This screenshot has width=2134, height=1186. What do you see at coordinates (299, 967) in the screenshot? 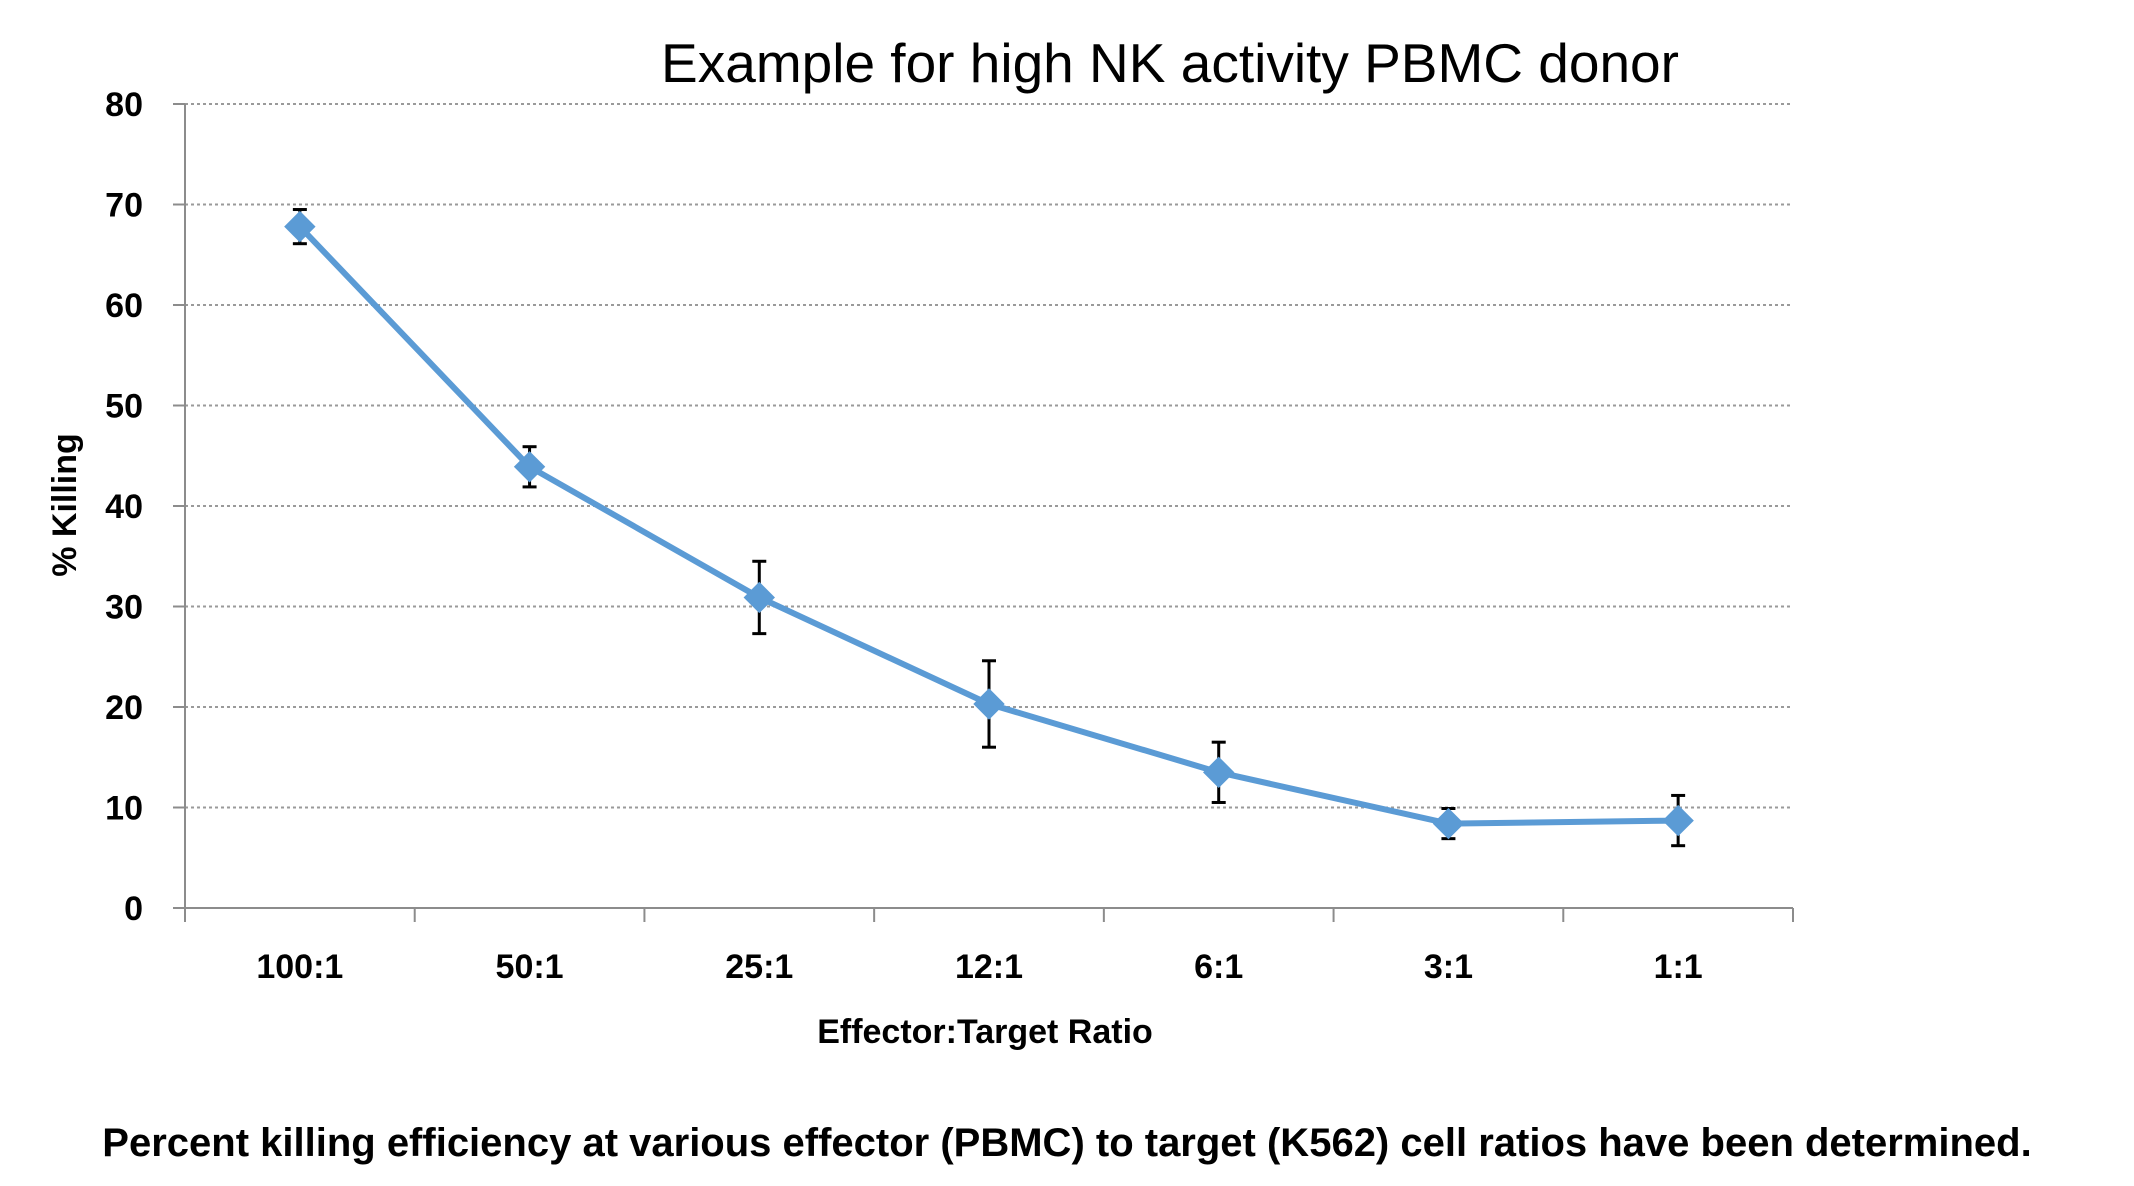
I see `x-tick-label: 100:1` at bounding box center [299, 967].